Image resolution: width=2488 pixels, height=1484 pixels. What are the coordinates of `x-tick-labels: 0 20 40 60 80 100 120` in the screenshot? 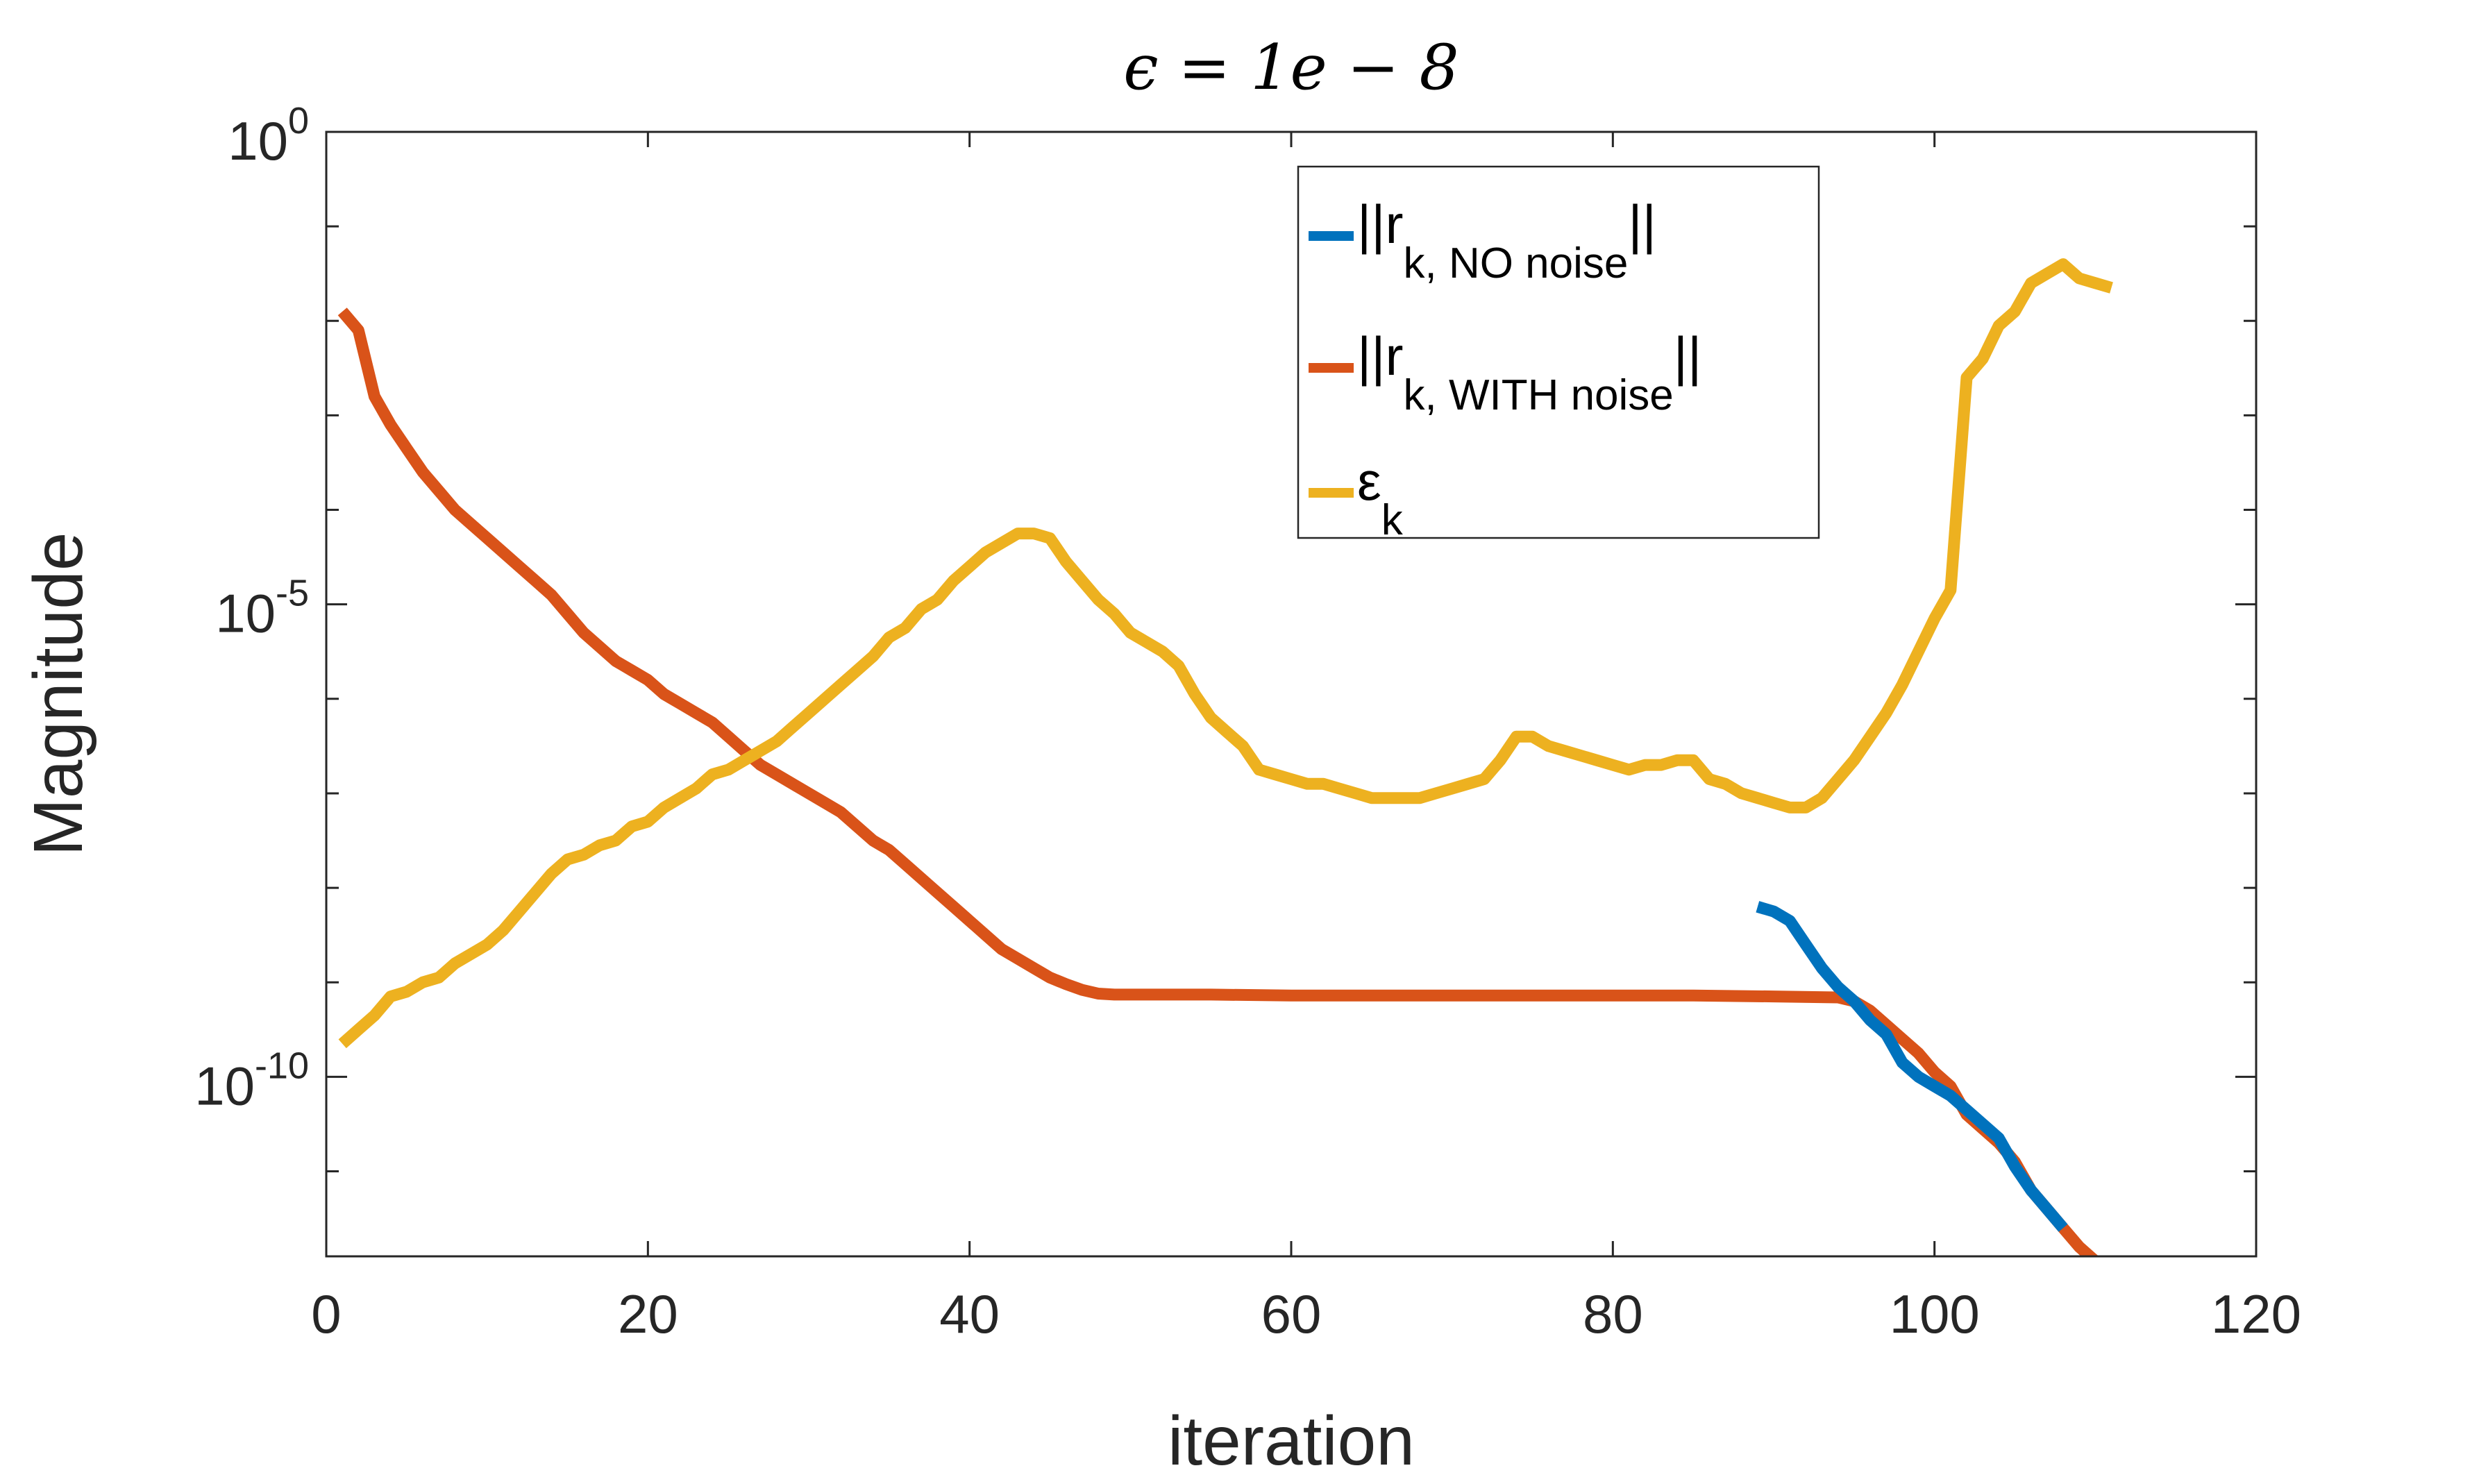 It's located at (1306, 1313).